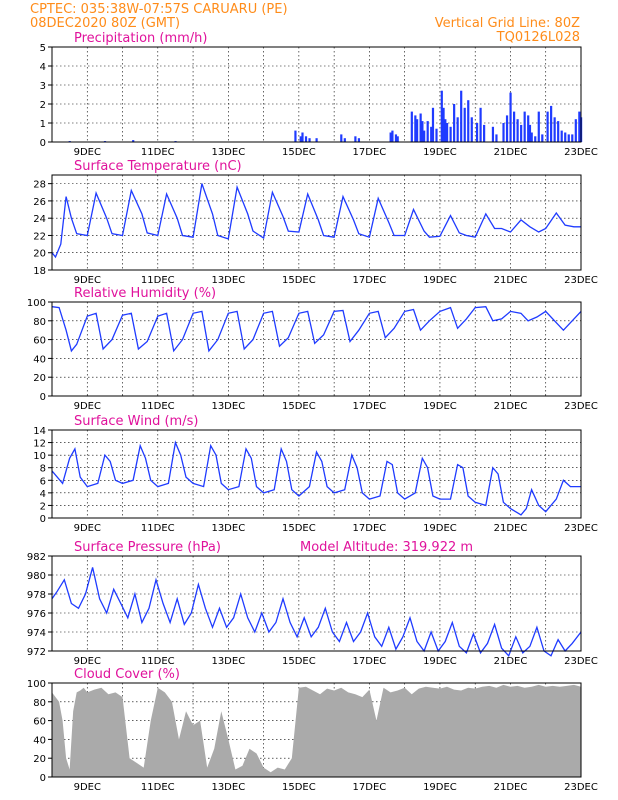  Describe the element at coordinates (316, 612) in the screenshot. I see `pressure-series-line` at that location.